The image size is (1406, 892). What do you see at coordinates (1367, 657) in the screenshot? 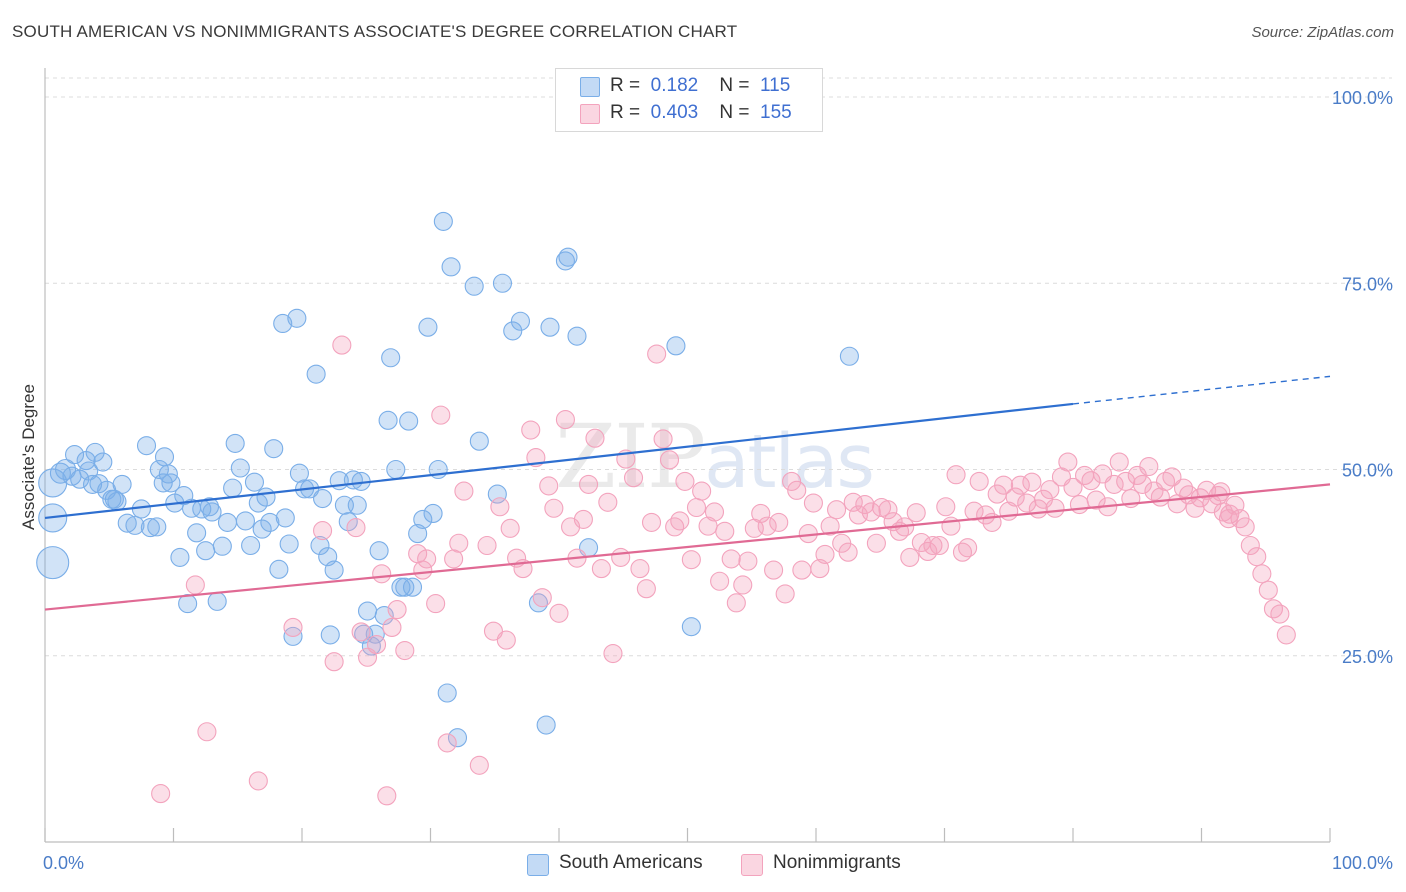
I see `y-tick-label: 25.0%` at bounding box center [1367, 657].